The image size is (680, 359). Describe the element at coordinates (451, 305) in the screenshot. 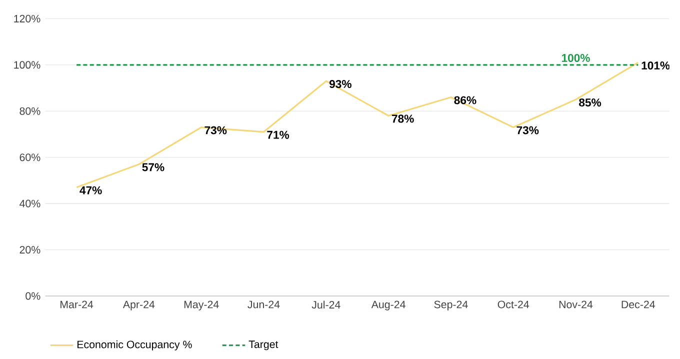

I see `x-tick-label: Sep-24` at that location.